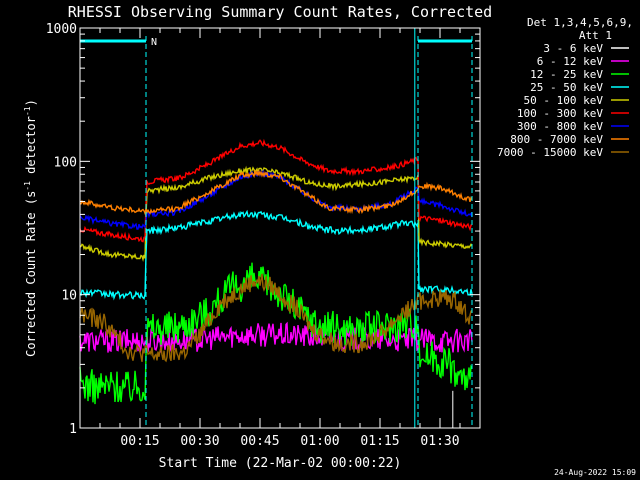 The width and height of the screenshot is (640, 480). What do you see at coordinates (573, 48) in the screenshot?
I see `legend-label: 3 - 6 keV` at bounding box center [573, 48].